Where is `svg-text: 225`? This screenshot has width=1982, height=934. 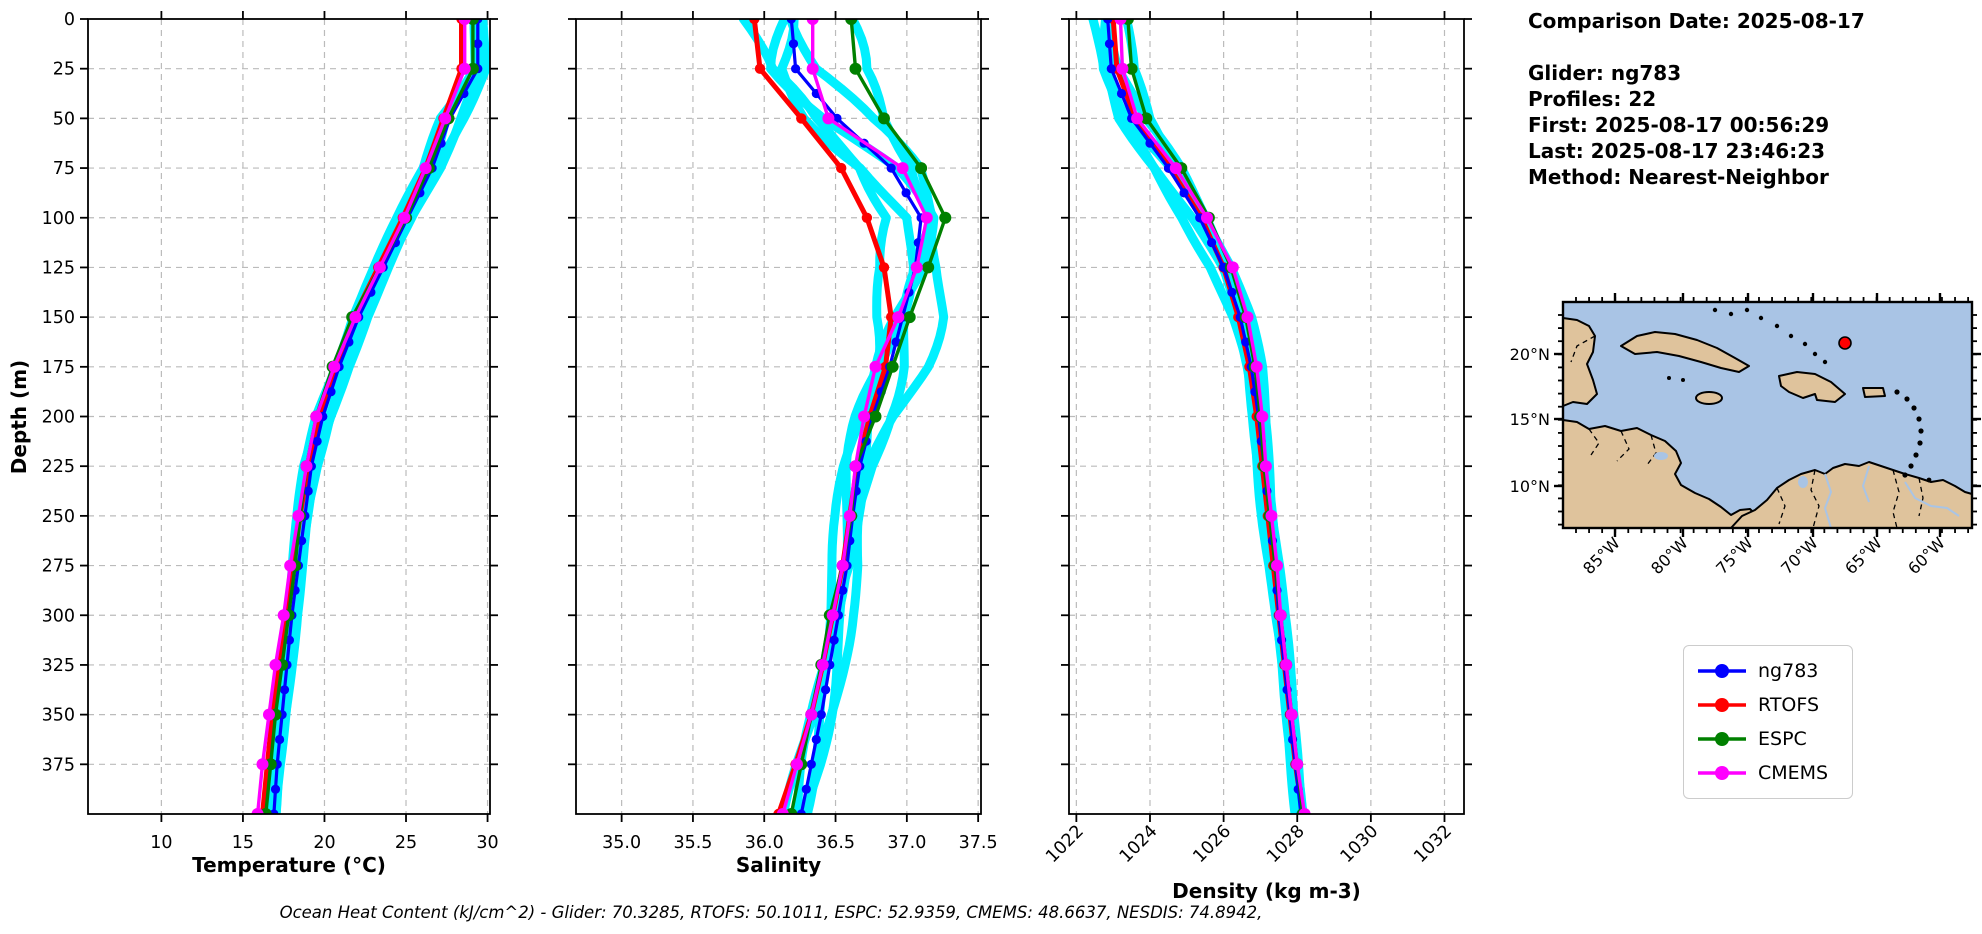 svg-text: 225 is located at coordinates (58, 467).